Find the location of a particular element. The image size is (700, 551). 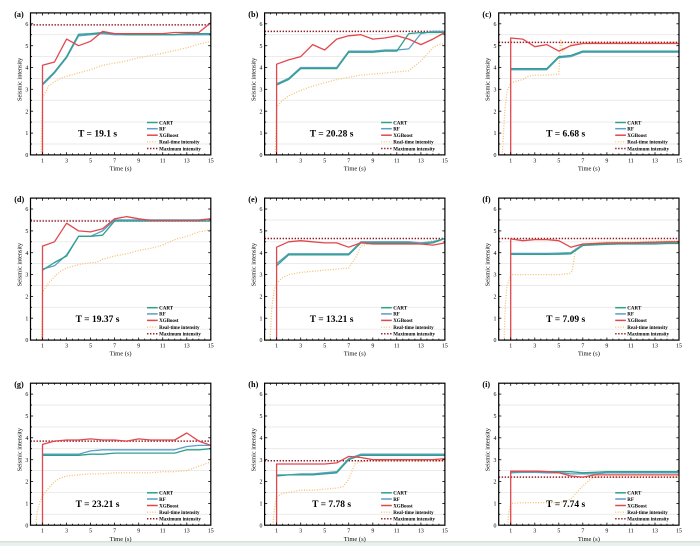

svg-text: T = 20.28 s is located at coordinates (332, 135).